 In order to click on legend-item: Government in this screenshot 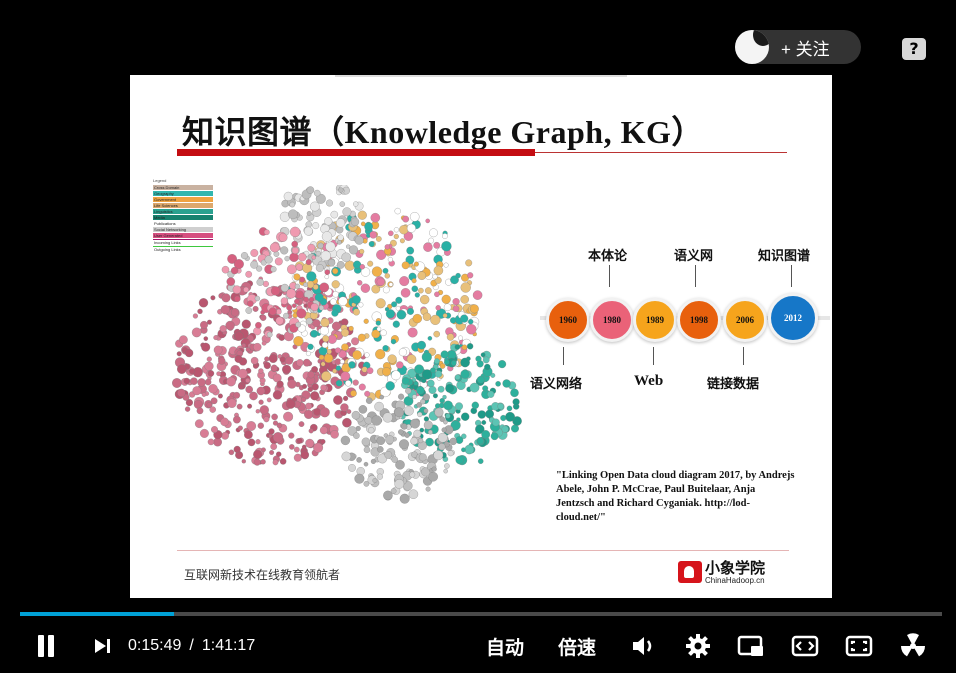, I will do `click(183, 199)`.